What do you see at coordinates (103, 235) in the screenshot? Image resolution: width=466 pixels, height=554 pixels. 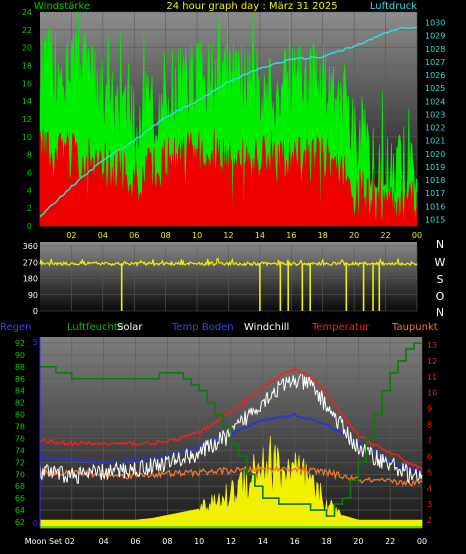 I see `wind-xtick-label: 04` at bounding box center [103, 235].